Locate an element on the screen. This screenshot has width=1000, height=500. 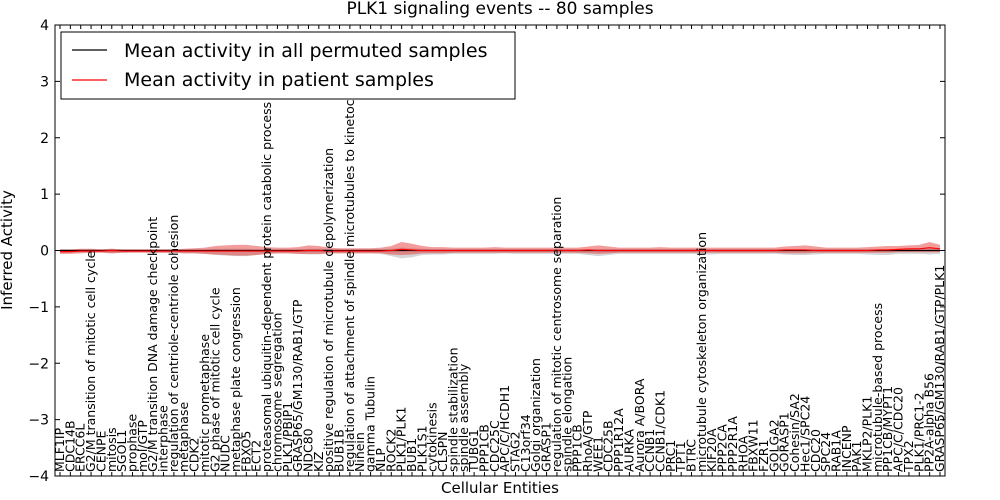
category-label: CDC25B is located at coordinates (608, 446).